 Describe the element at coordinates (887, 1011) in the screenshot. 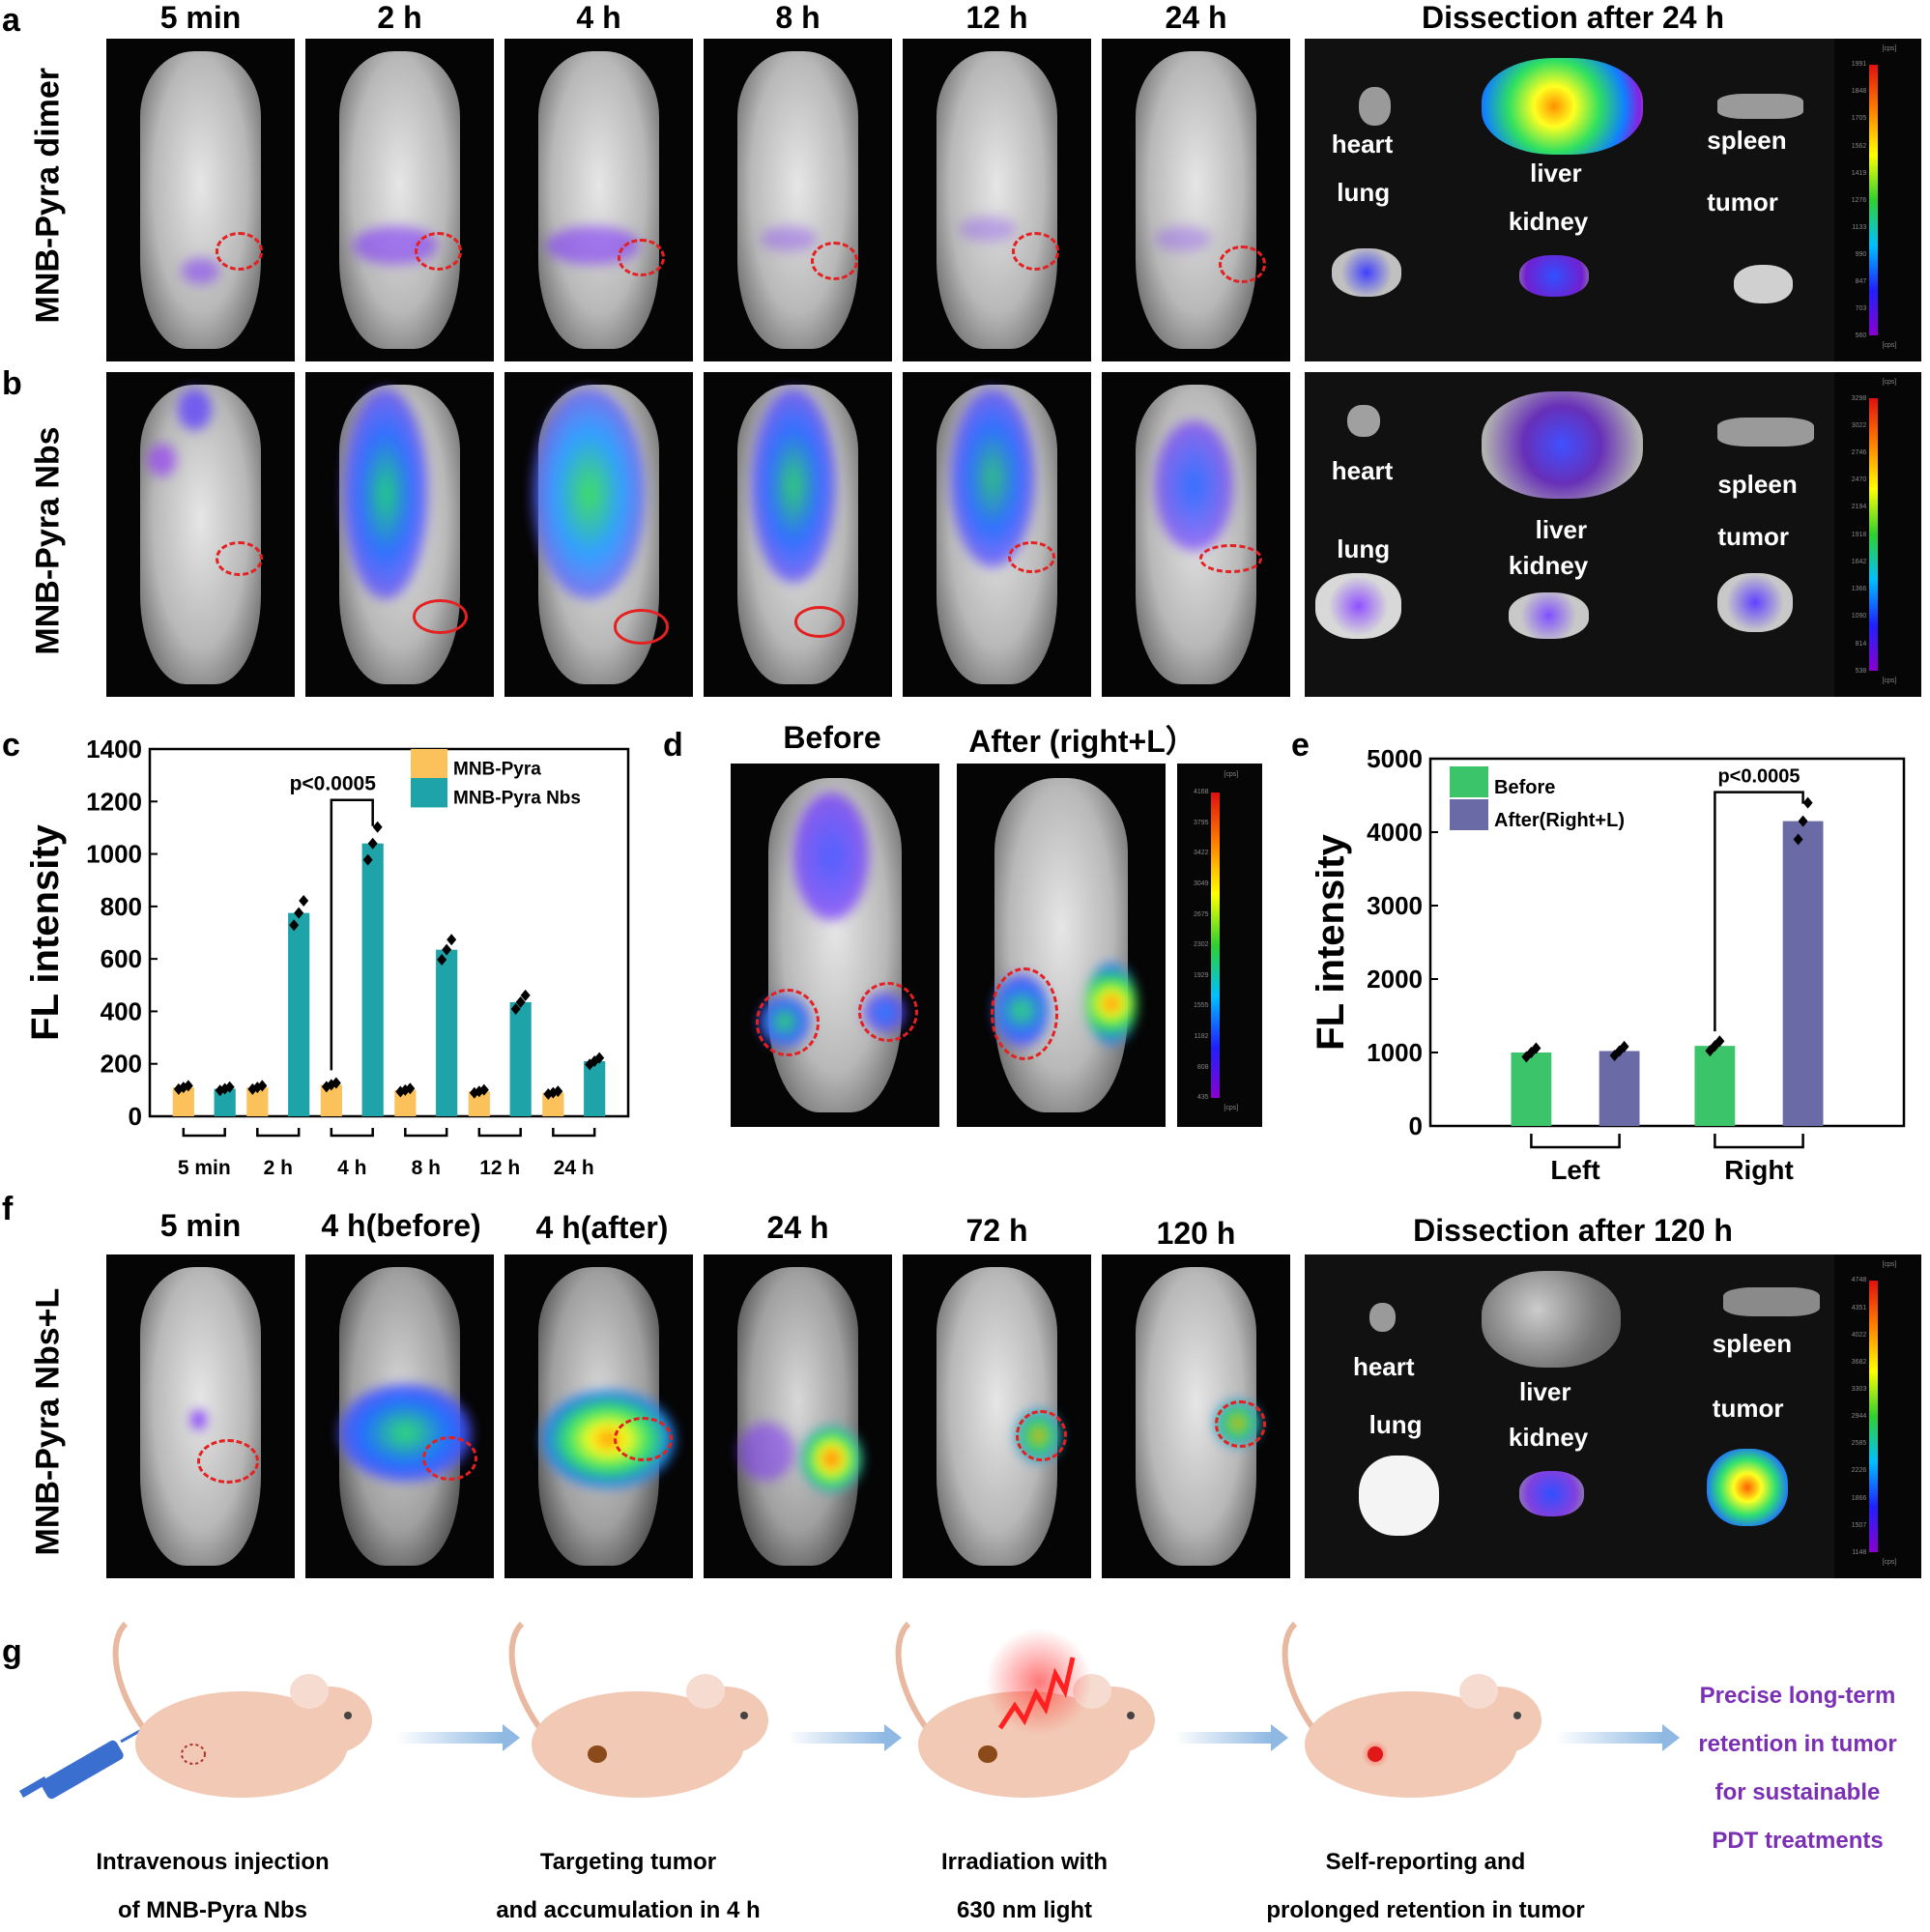

I see `tumor-ring-right` at that location.